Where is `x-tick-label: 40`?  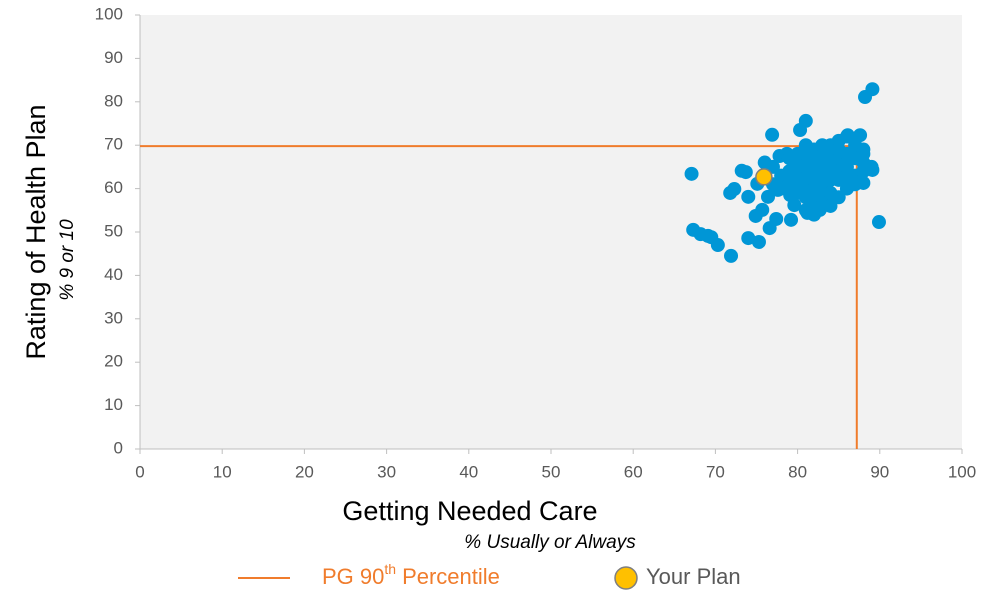 x-tick-label: 40 is located at coordinates (468, 471).